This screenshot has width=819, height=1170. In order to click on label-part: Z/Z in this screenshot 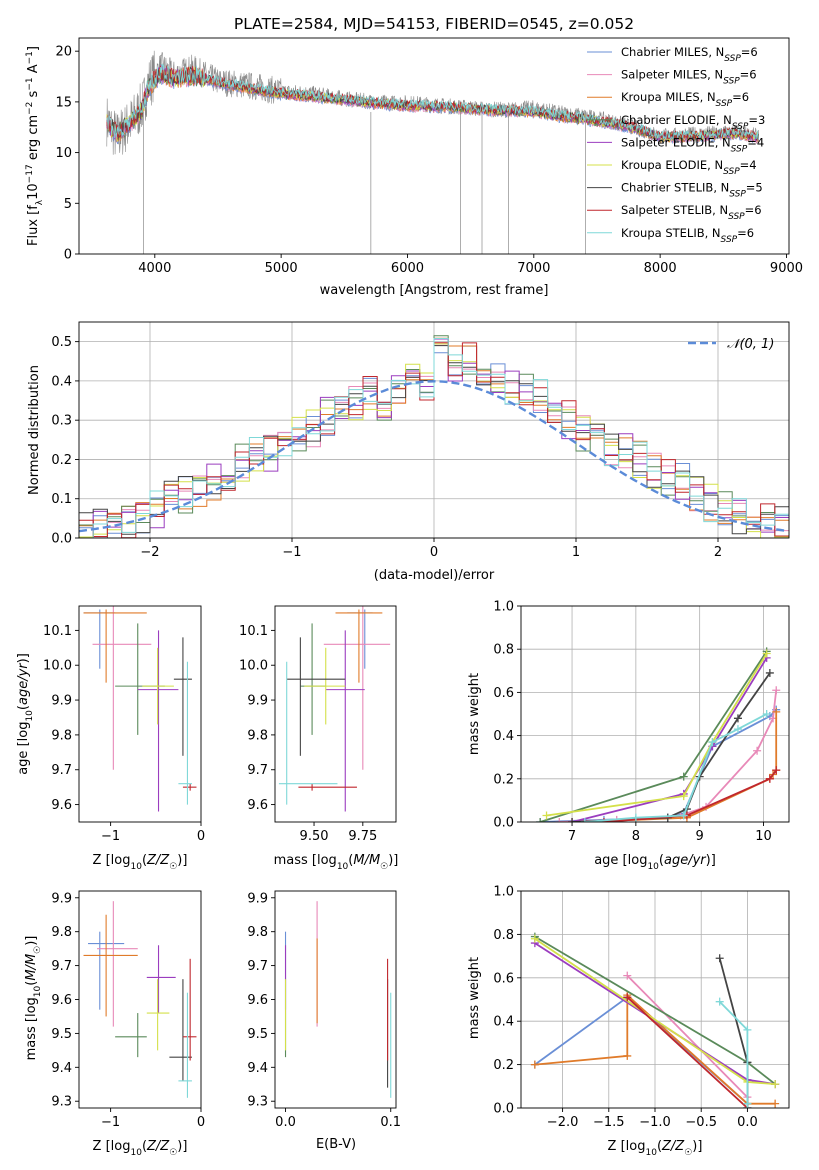, I will do `click(158, 1146)`.